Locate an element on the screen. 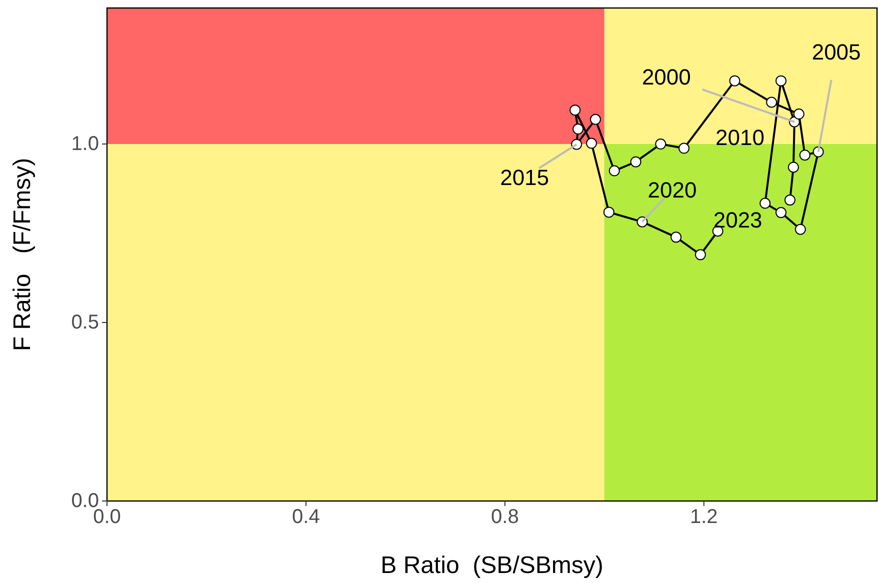  annotation: 2023 is located at coordinates (737, 220).